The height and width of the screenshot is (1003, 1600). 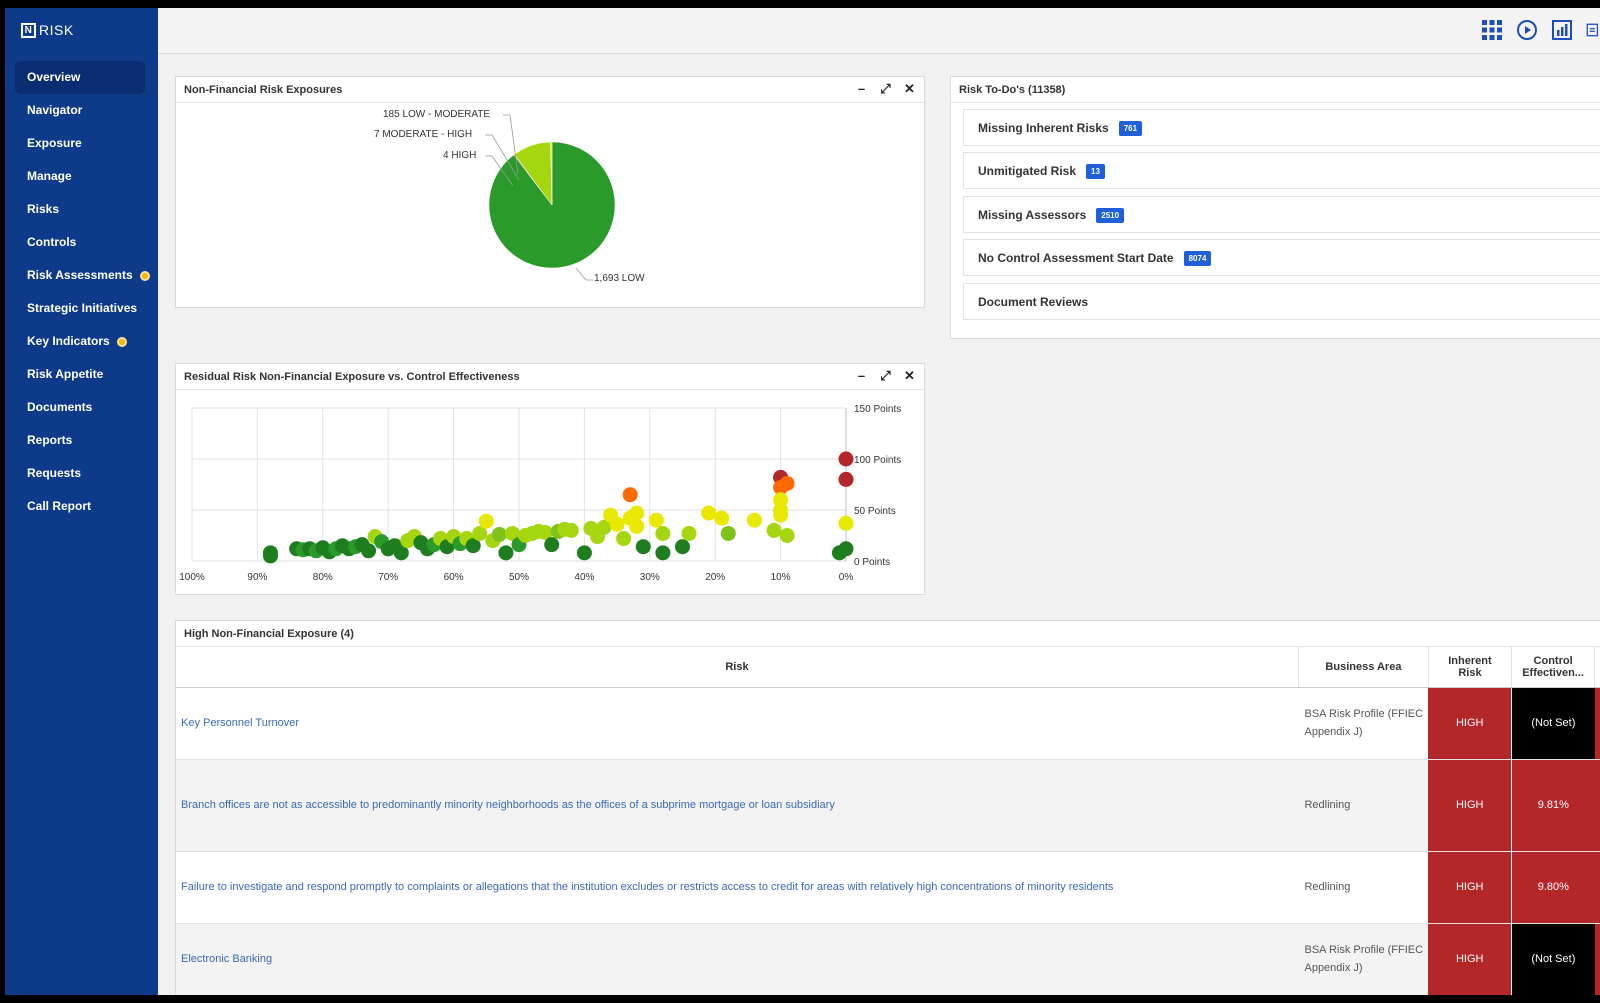 I want to click on todo-unmitigated-risk: Unmitigated Risk 13, so click(x=1281, y=170).